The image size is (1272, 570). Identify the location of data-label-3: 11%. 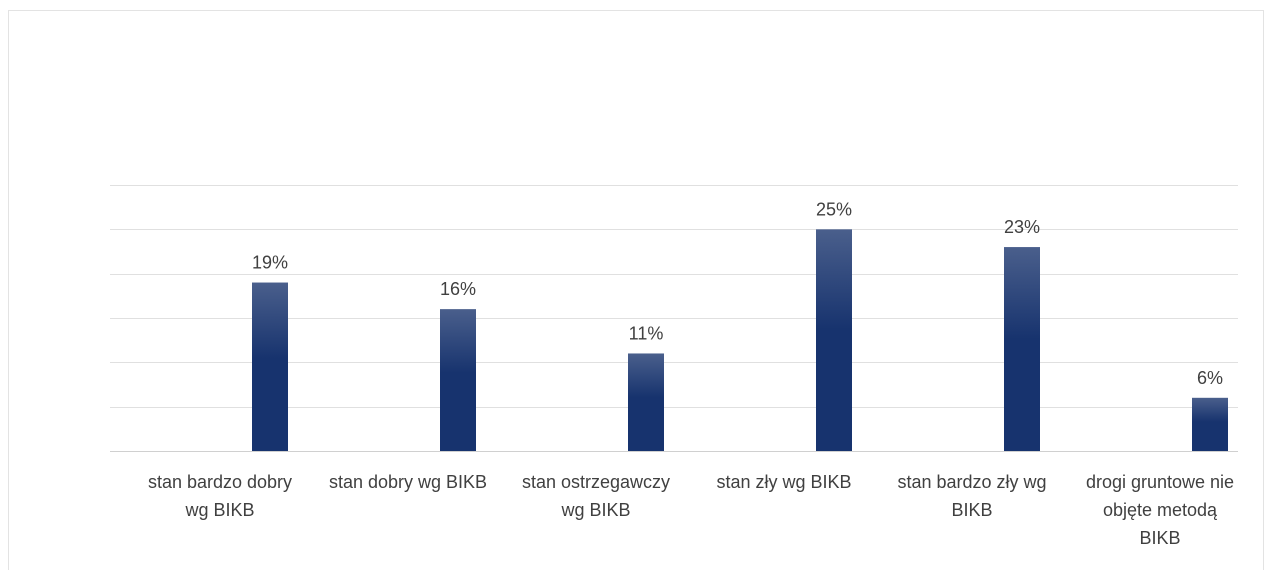
(646, 333).